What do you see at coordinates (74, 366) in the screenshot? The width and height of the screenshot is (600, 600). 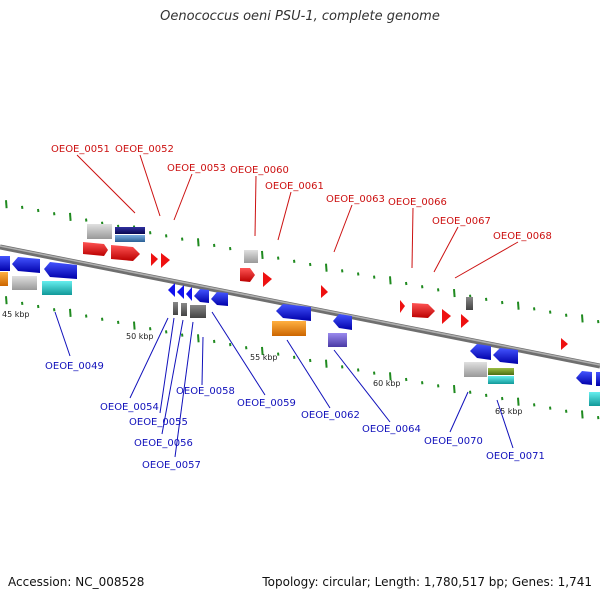 I see `gene-label-oeoe-0049: OEOE_0049` at bounding box center [74, 366].